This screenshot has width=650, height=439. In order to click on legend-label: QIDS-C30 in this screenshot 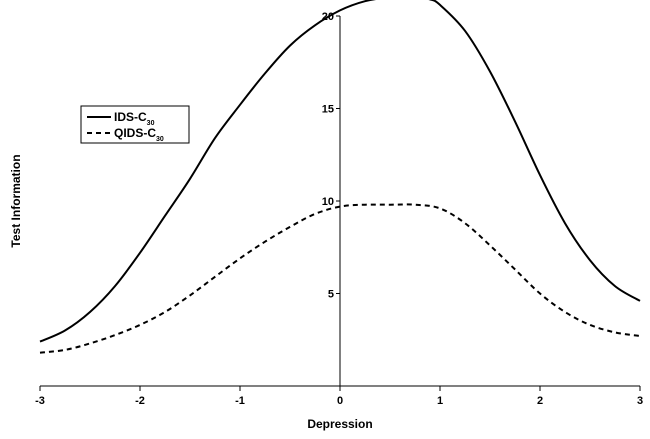, I will do `click(139, 134)`.